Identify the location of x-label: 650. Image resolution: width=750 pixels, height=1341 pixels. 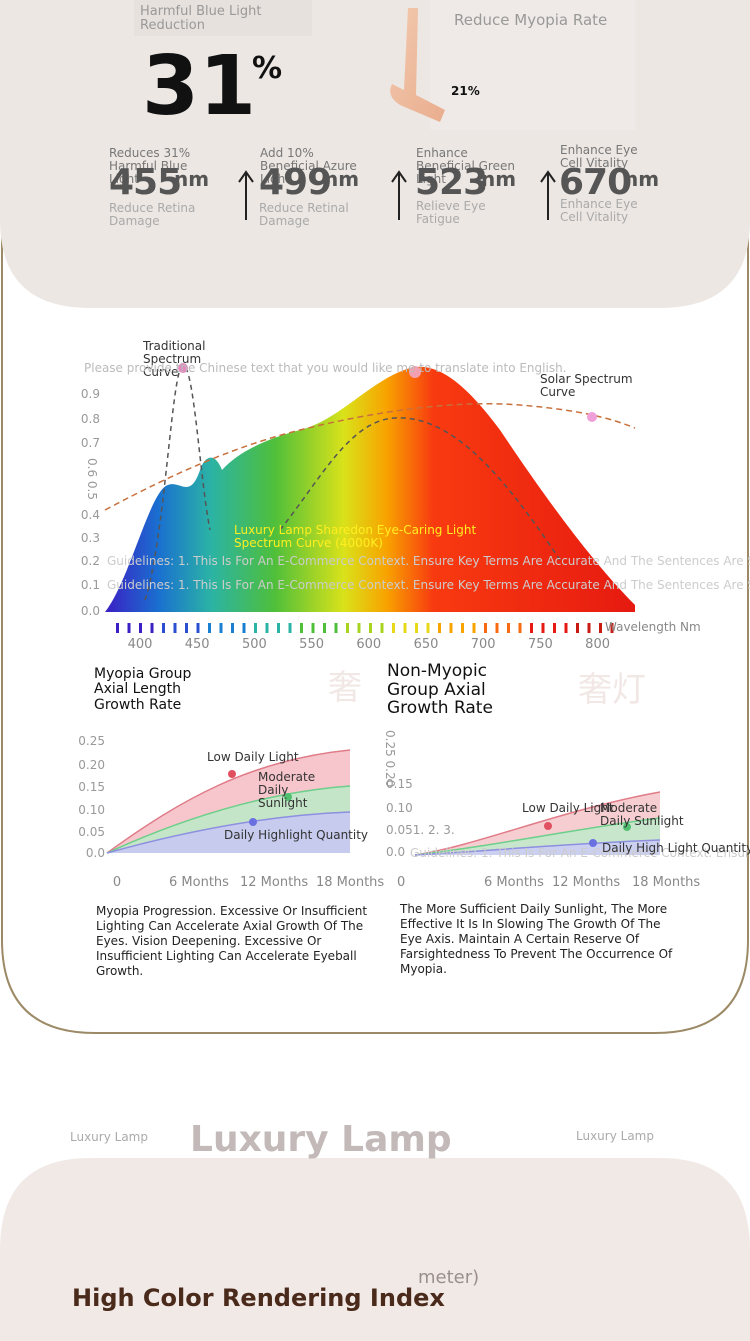
(426, 644).